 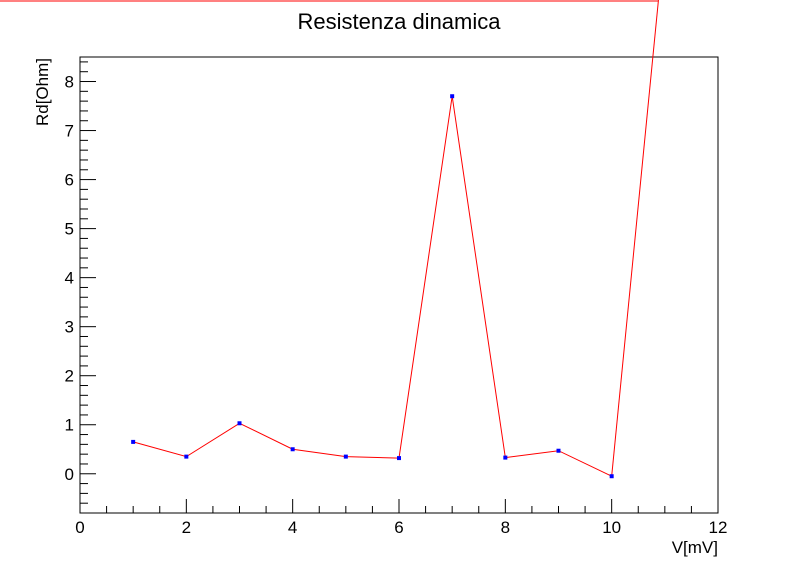 I want to click on y-axis-label: Rd[Ohm], so click(x=42, y=92).